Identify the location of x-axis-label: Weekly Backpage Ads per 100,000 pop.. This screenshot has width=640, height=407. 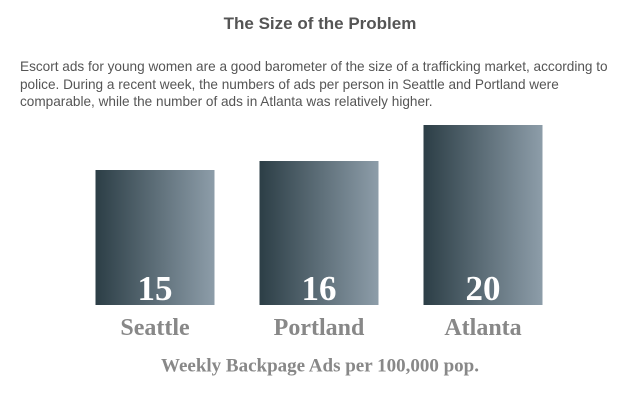
(320, 365).